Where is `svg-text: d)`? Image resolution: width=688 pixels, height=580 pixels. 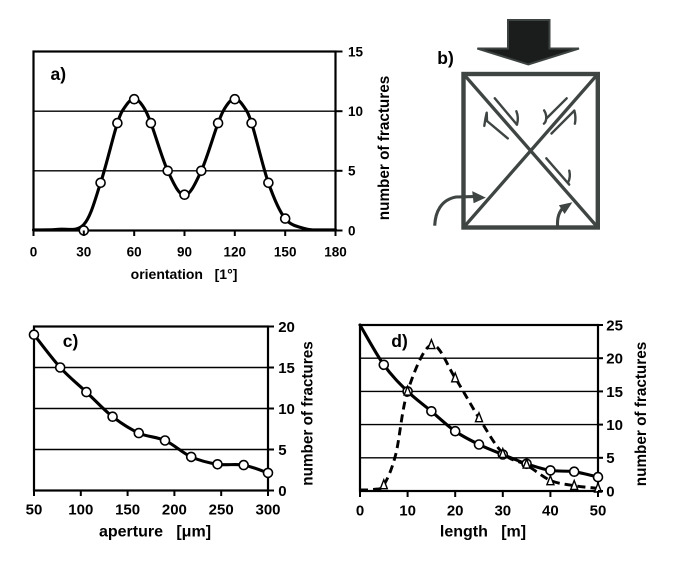
svg-text: d) is located at coordinates (399, 341).